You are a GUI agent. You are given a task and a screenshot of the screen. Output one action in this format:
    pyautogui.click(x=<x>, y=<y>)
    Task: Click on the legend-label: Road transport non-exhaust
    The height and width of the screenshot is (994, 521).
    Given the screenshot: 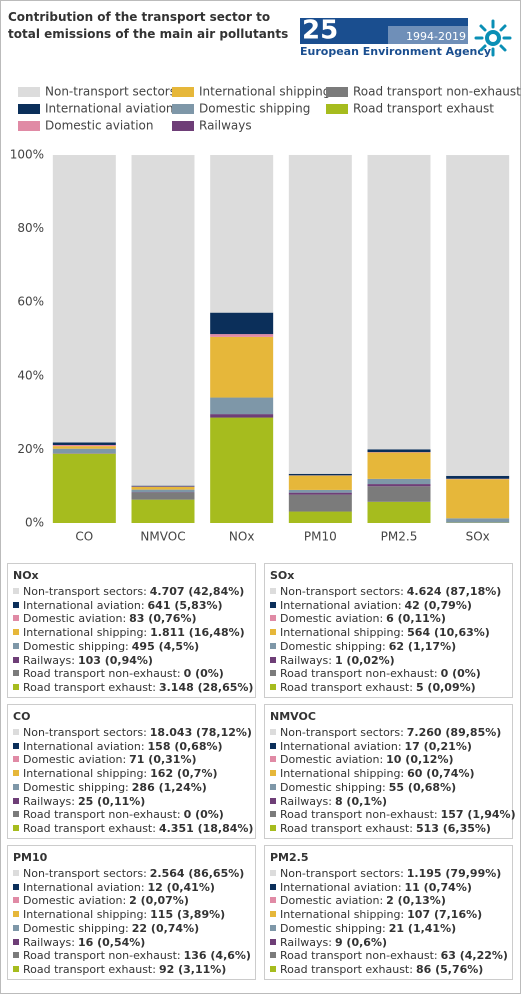 What is the action you would take?
    pyautogui.click(x=437, y=92)
    